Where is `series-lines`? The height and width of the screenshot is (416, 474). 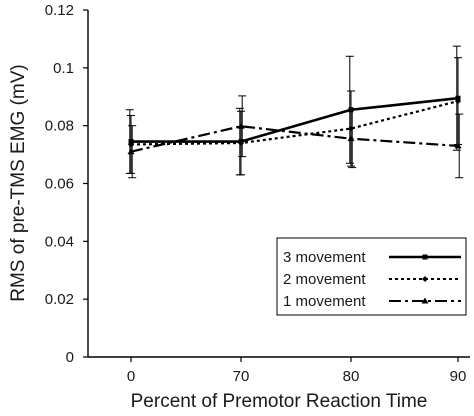 series-lines is located at coordinates (294, 124).